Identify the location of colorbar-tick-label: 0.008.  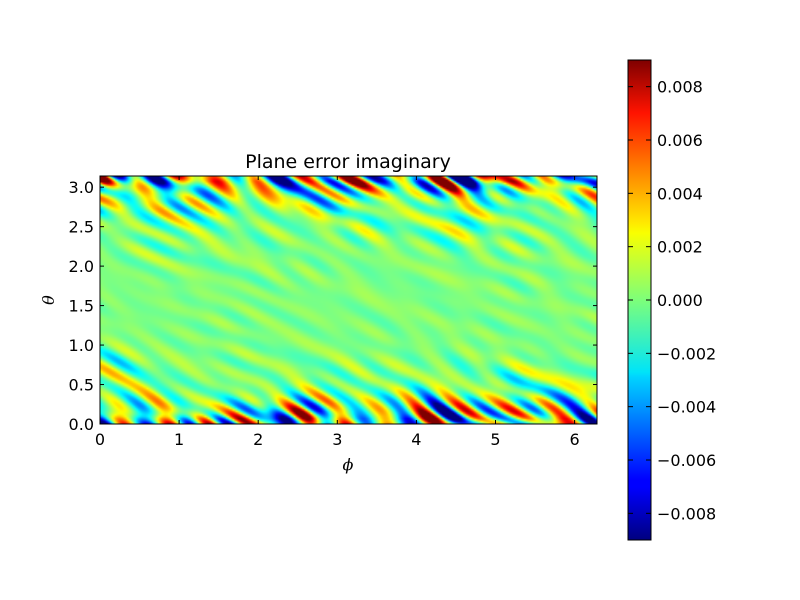
(680, 87).